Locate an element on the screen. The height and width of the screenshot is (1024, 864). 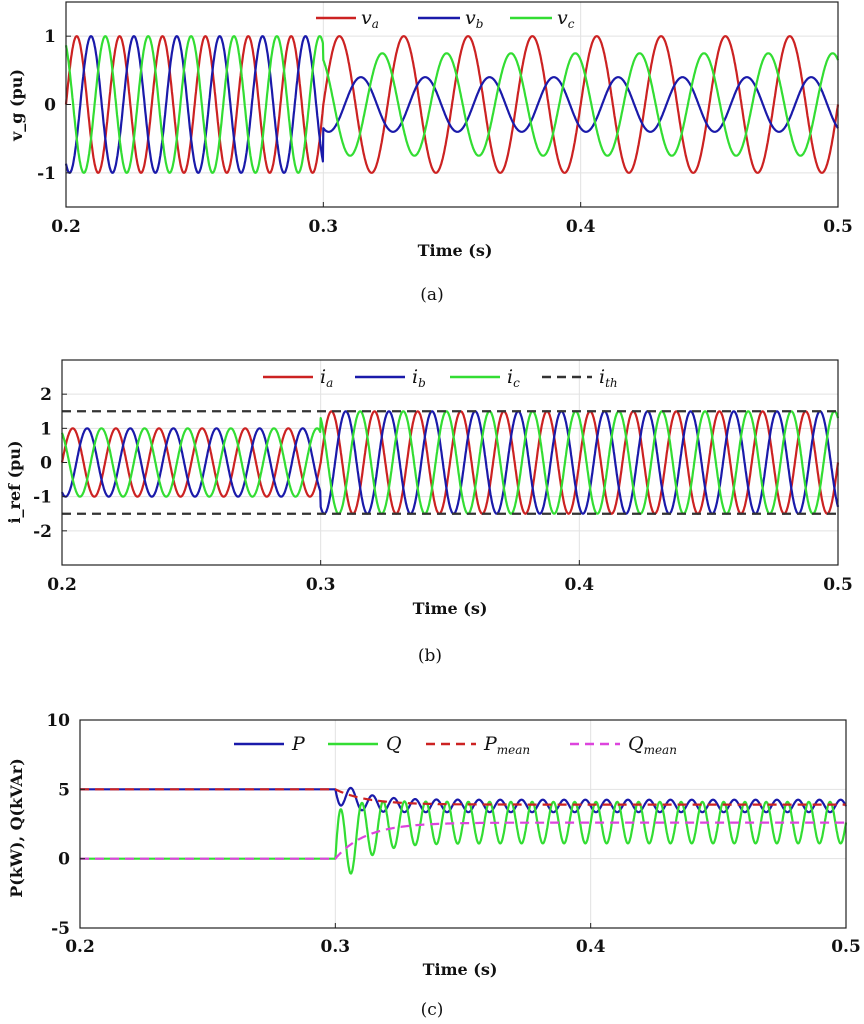
y-tick-label: -2 is located at coordinates (42, 532).